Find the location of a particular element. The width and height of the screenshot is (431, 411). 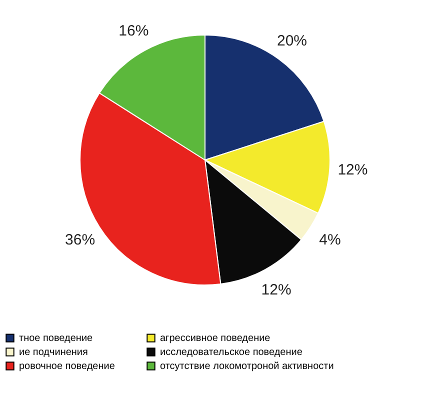

data-label: 36% is located at coordinates (80, 239).